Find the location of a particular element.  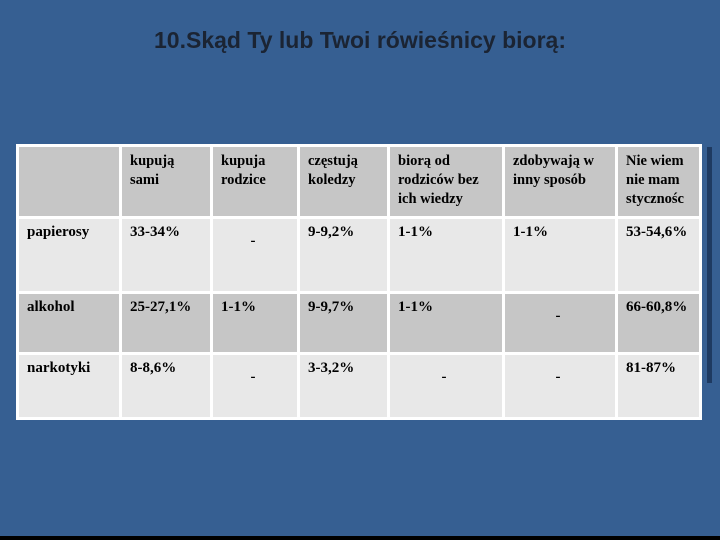

data-cell: 53-54,6% is located at coordinates (658, 255).